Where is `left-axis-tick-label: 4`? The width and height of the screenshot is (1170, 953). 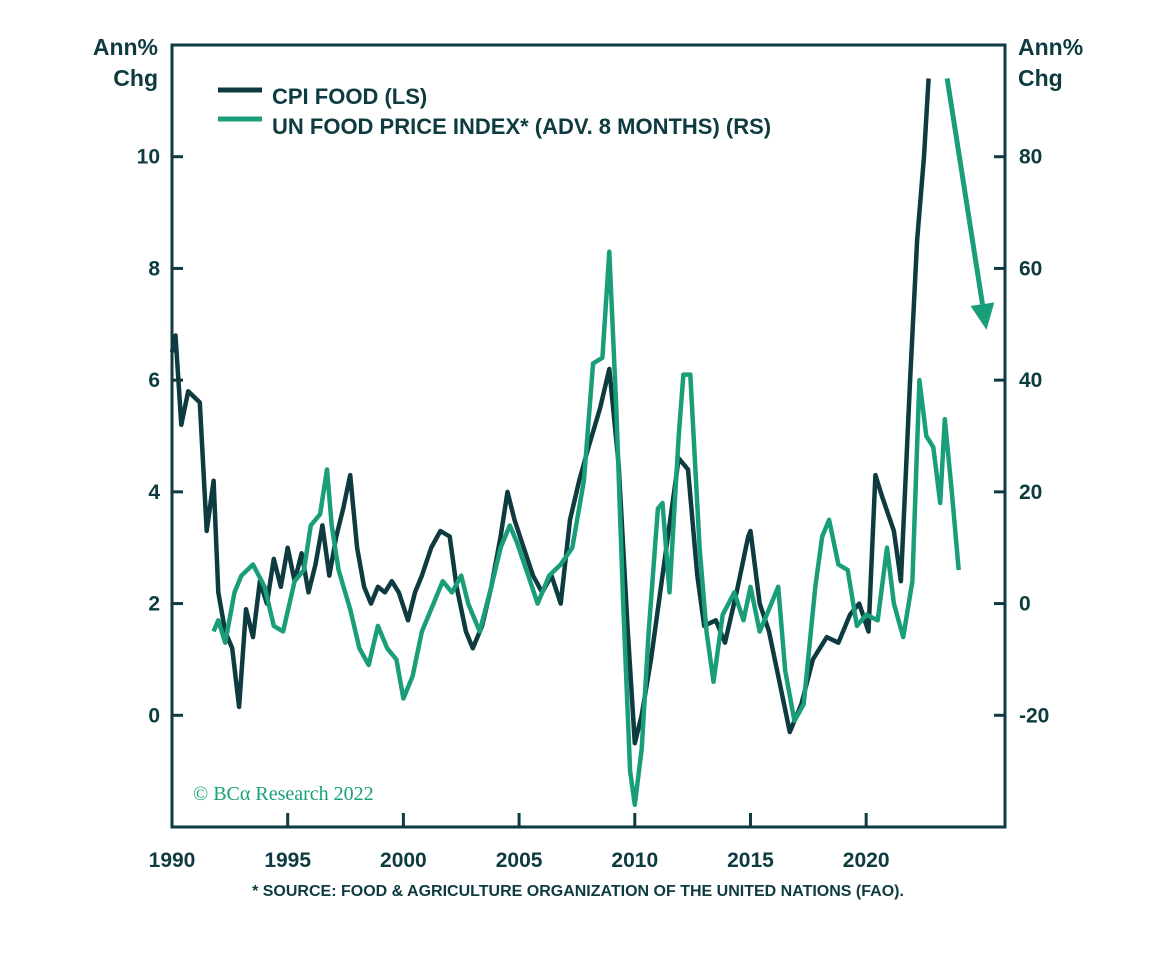 left-axis-tick-label: 4 is located at coordinates (154, 492).